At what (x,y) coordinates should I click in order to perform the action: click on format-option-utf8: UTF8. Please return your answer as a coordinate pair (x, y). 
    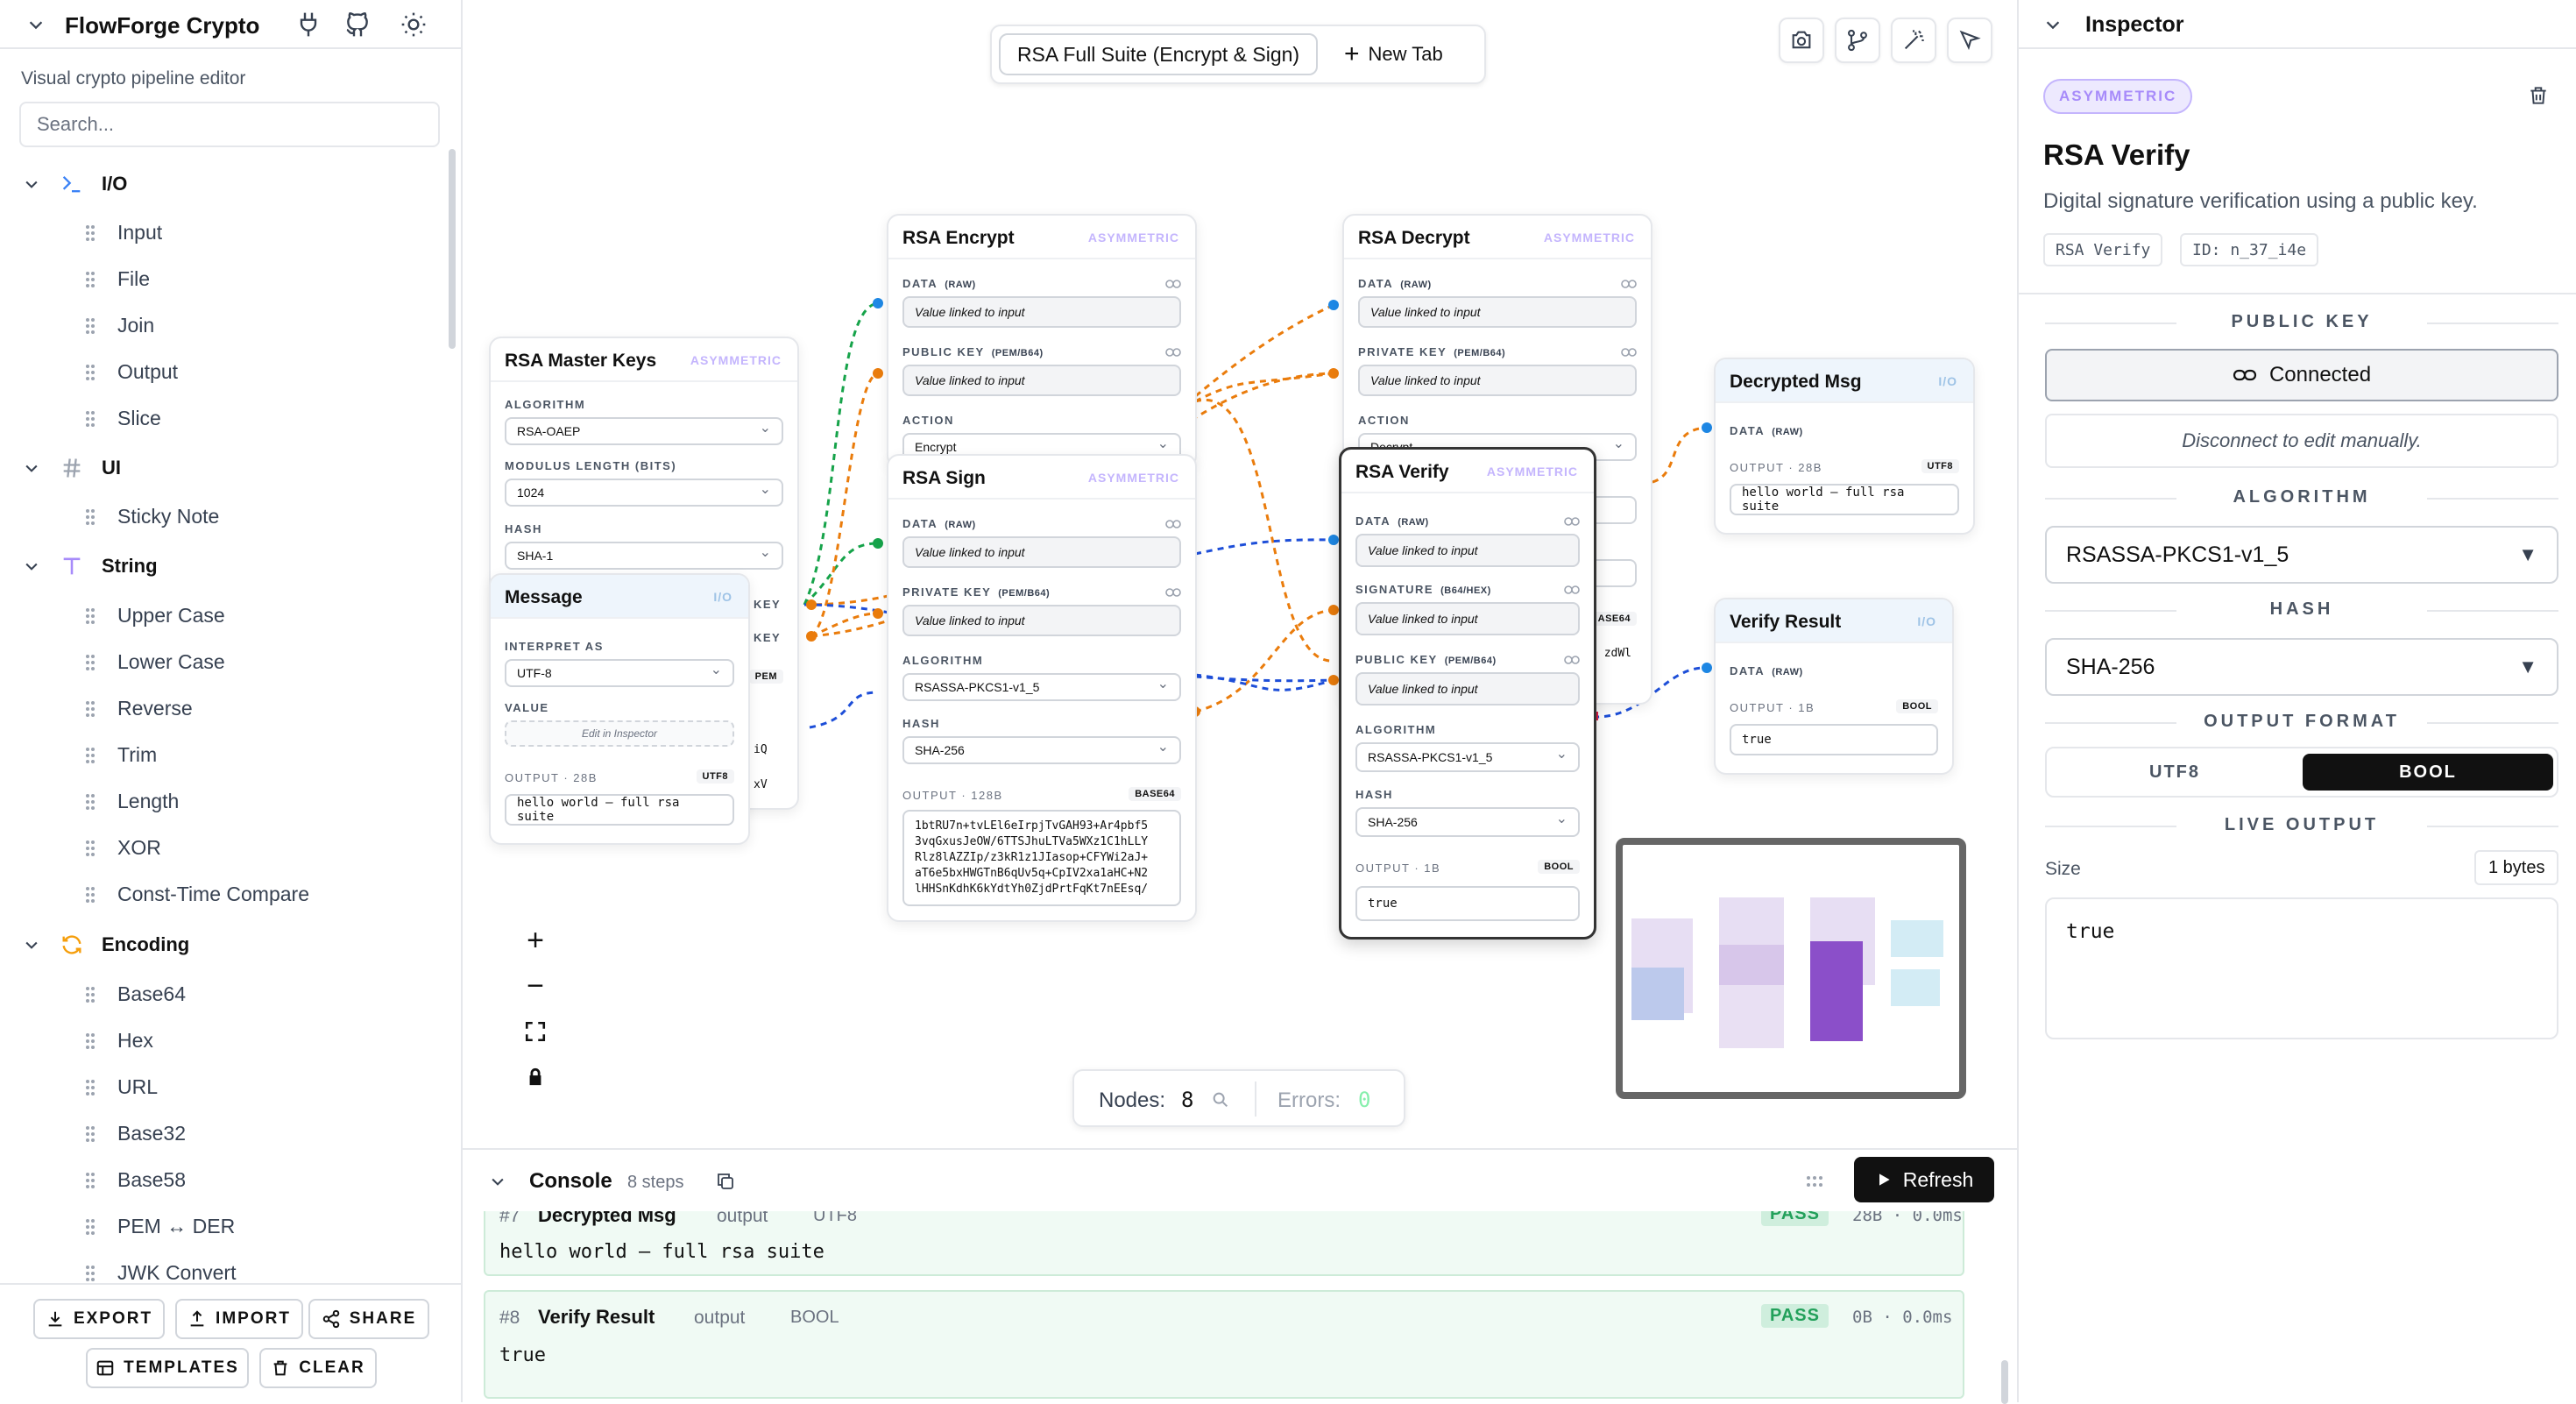
    Looking at the image, I should click on (2174, 772).